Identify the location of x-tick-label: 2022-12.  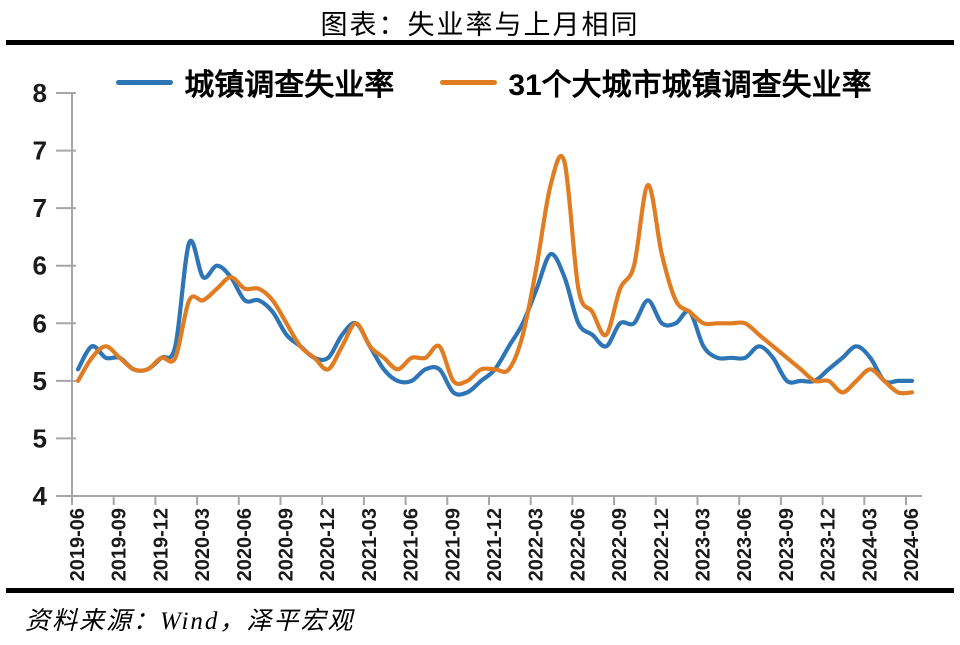
(662, 544).